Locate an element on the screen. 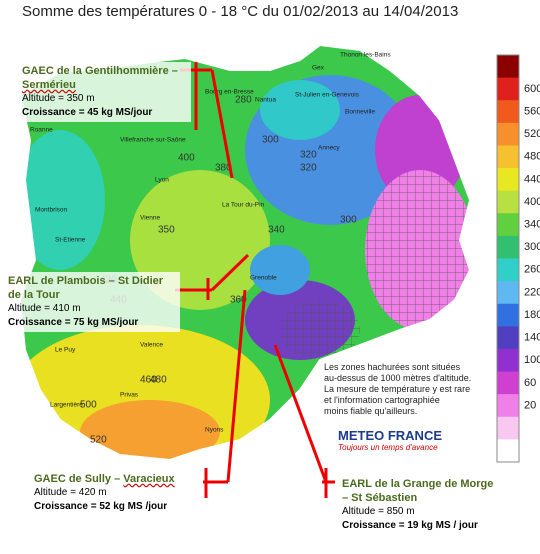 Image resolution: width=540 pixels, height=554 pixels. place-label: Bonneville is located at coordinates (360, 112).